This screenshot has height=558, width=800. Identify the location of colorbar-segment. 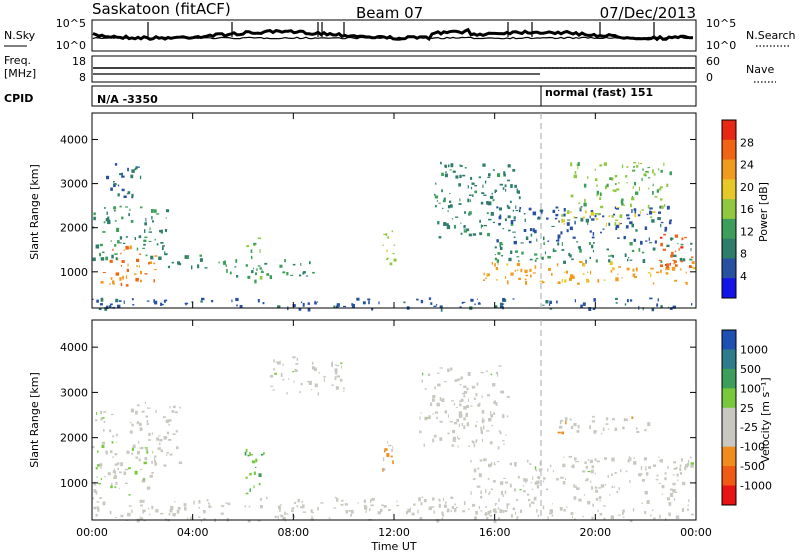
(729, 476).